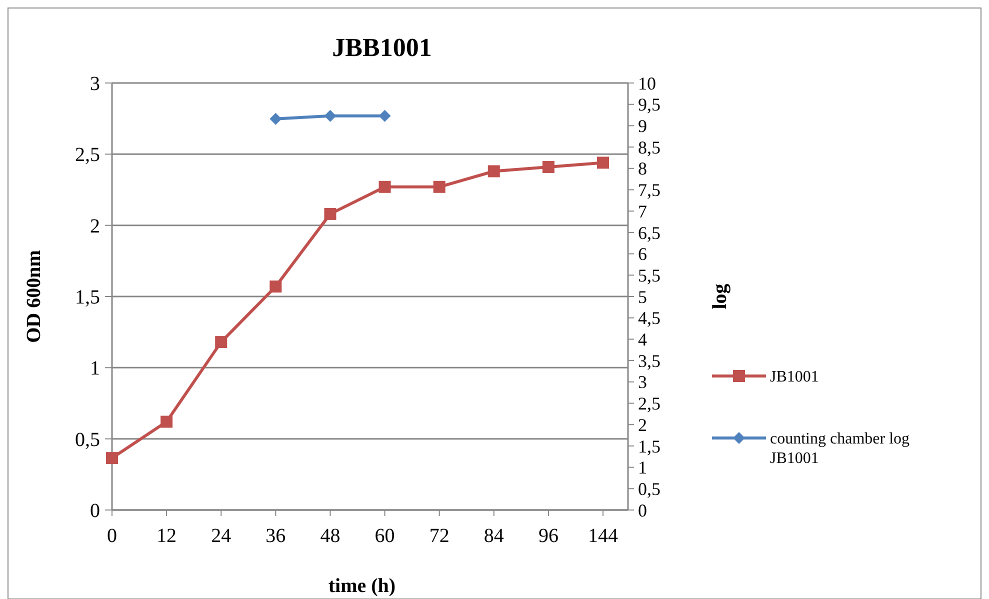 The image size is (989, 599). What do you see at coordinates (642, 211) in the screenshot?
I see `y2-tick-label: 7` at bounding box center [642, 211].